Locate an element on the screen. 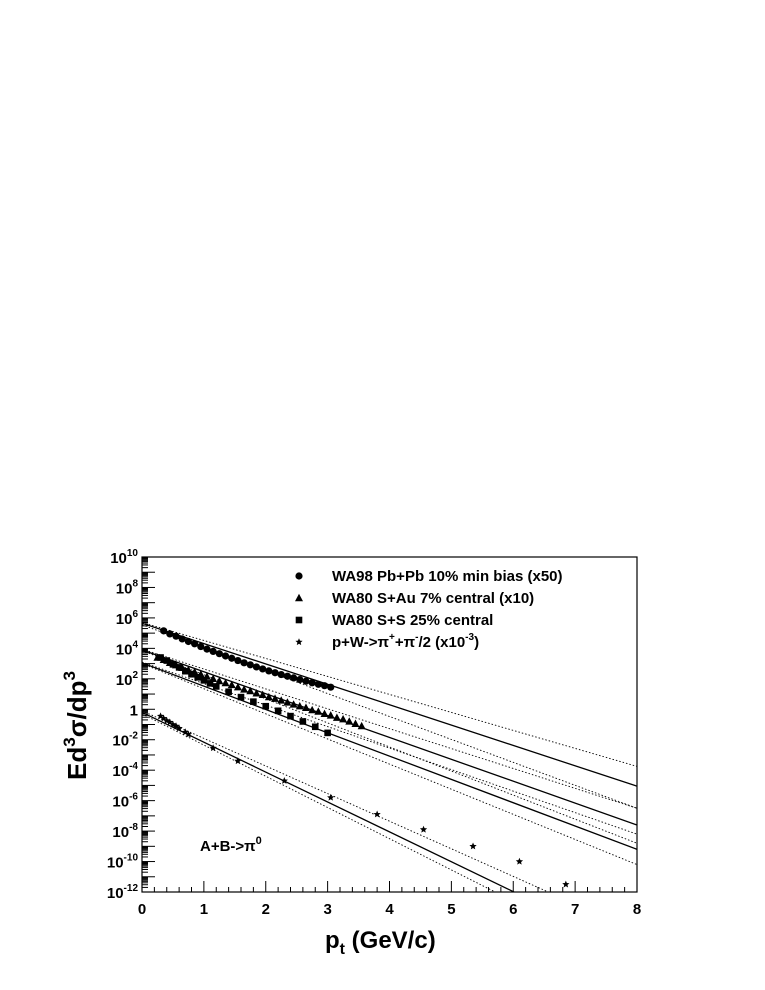  legend-marker-circle is located at coordinates (299, 576).